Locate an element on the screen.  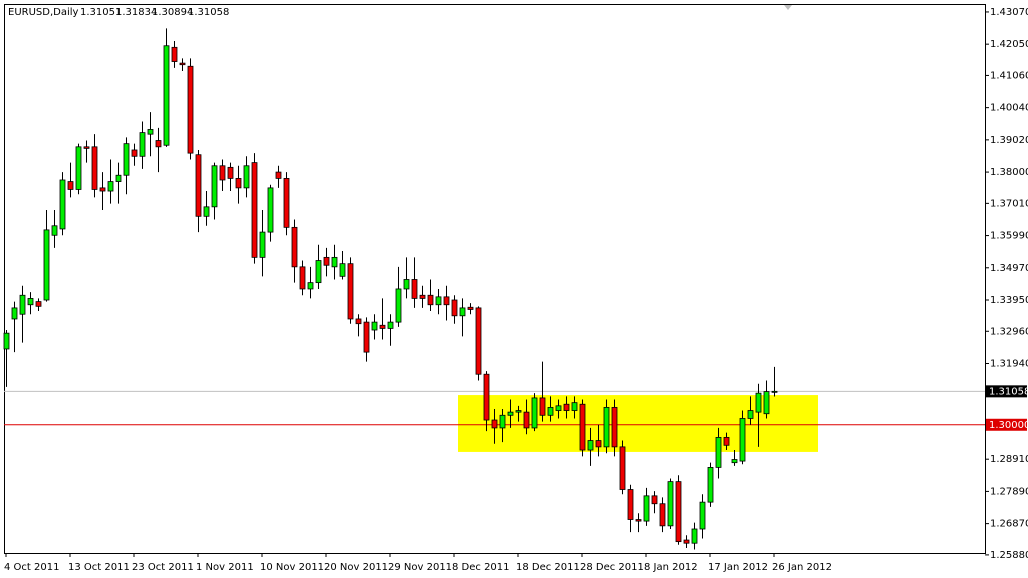
x-tick-label: 1 Nov 2011 is located at coordinates (225, 567).